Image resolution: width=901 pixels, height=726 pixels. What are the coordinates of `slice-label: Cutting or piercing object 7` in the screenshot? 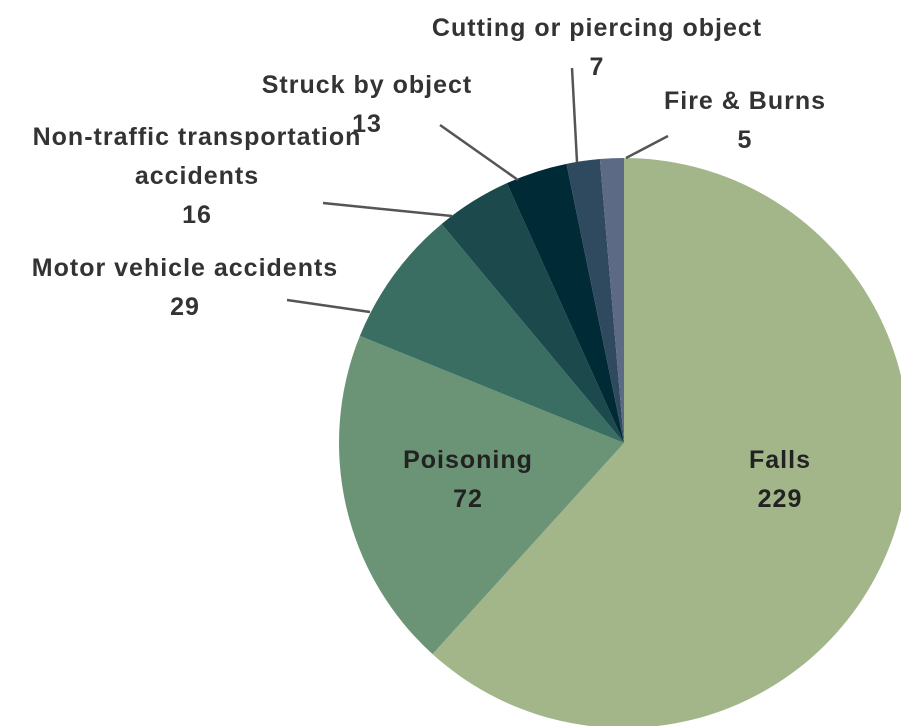 It's located at (597, 48).